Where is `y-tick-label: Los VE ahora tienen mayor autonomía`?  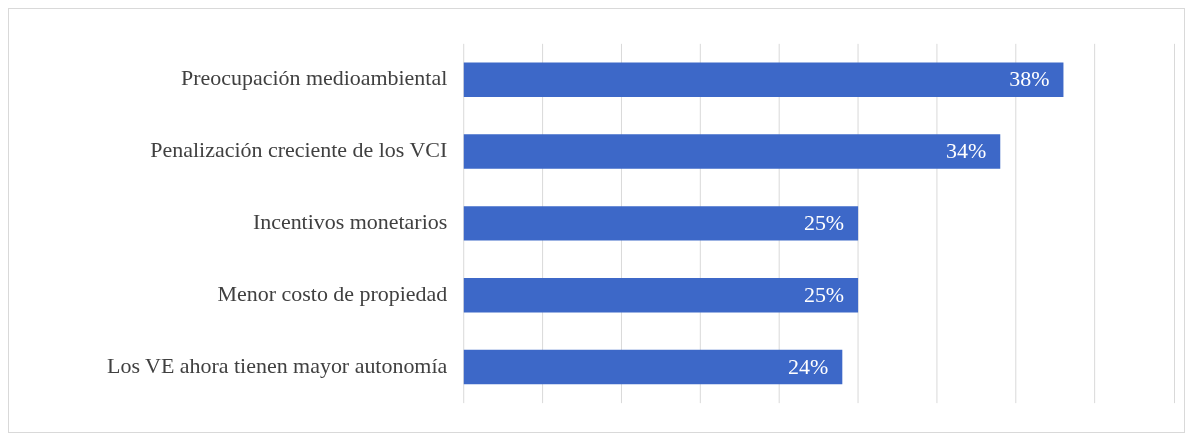
y-tick-label: Los VE ahora tienen mayor autonomía is located at coordinates (277, 365).